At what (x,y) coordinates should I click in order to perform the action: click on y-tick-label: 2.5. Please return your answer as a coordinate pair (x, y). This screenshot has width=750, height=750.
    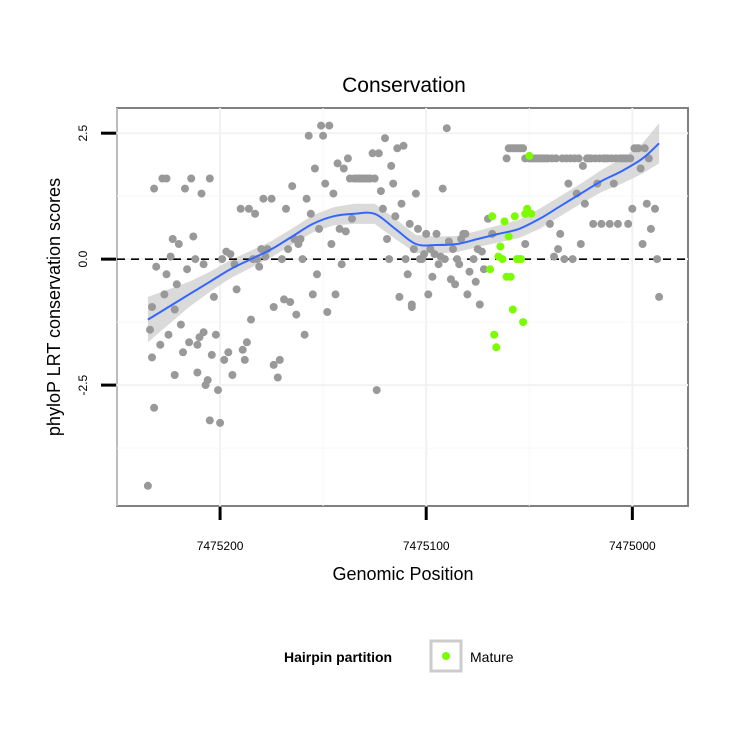
    Looking at the image, I should click on (83, 133).